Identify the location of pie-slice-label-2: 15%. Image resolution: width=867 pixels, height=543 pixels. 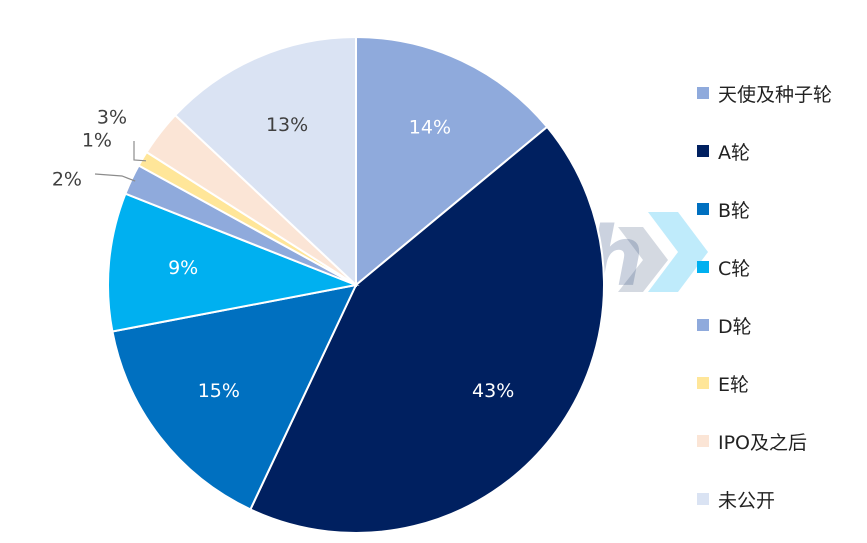
(219, 391).